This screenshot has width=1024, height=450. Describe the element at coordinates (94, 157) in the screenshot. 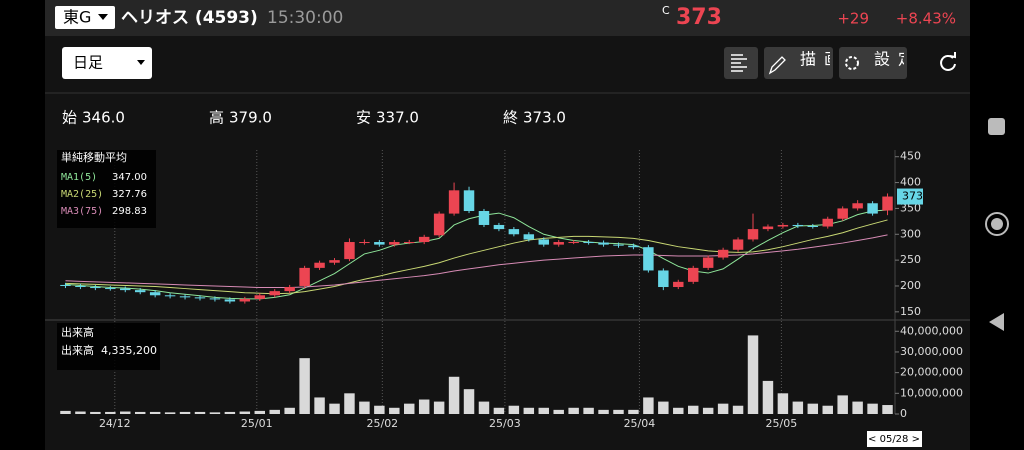

I see `legend-title: 単純移動平均` at that location.